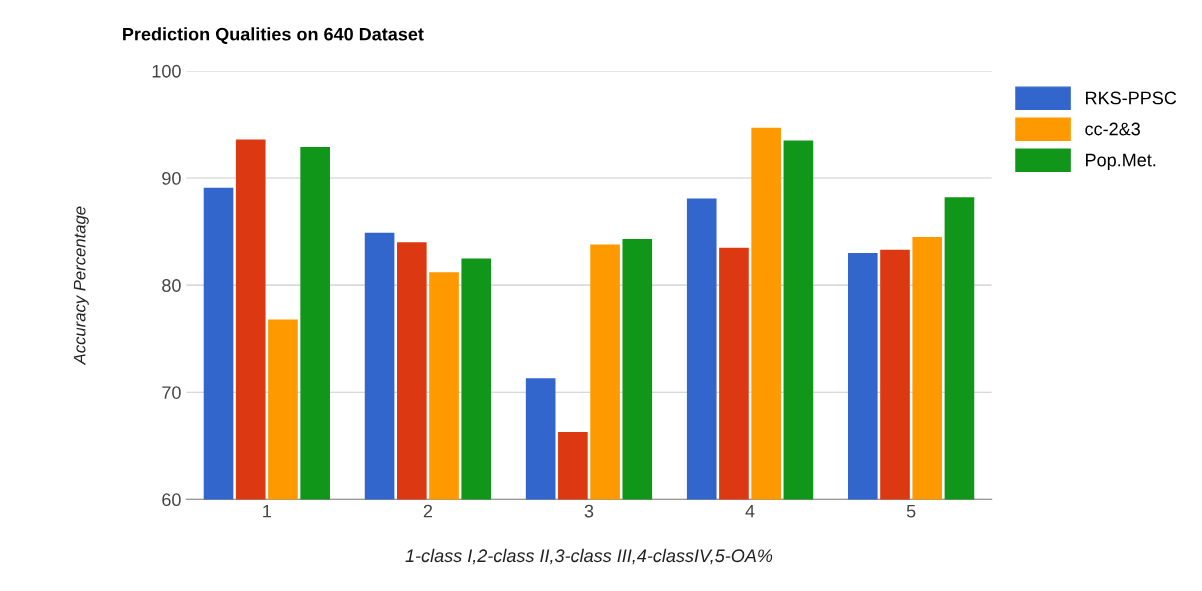  What do you see at coordinates (589, 556) in the screenshot?
I see `x-axis-title: 1-class I,2-class II,3-class III,4-classIV,5-OA%` at bounding box center [589, 556].